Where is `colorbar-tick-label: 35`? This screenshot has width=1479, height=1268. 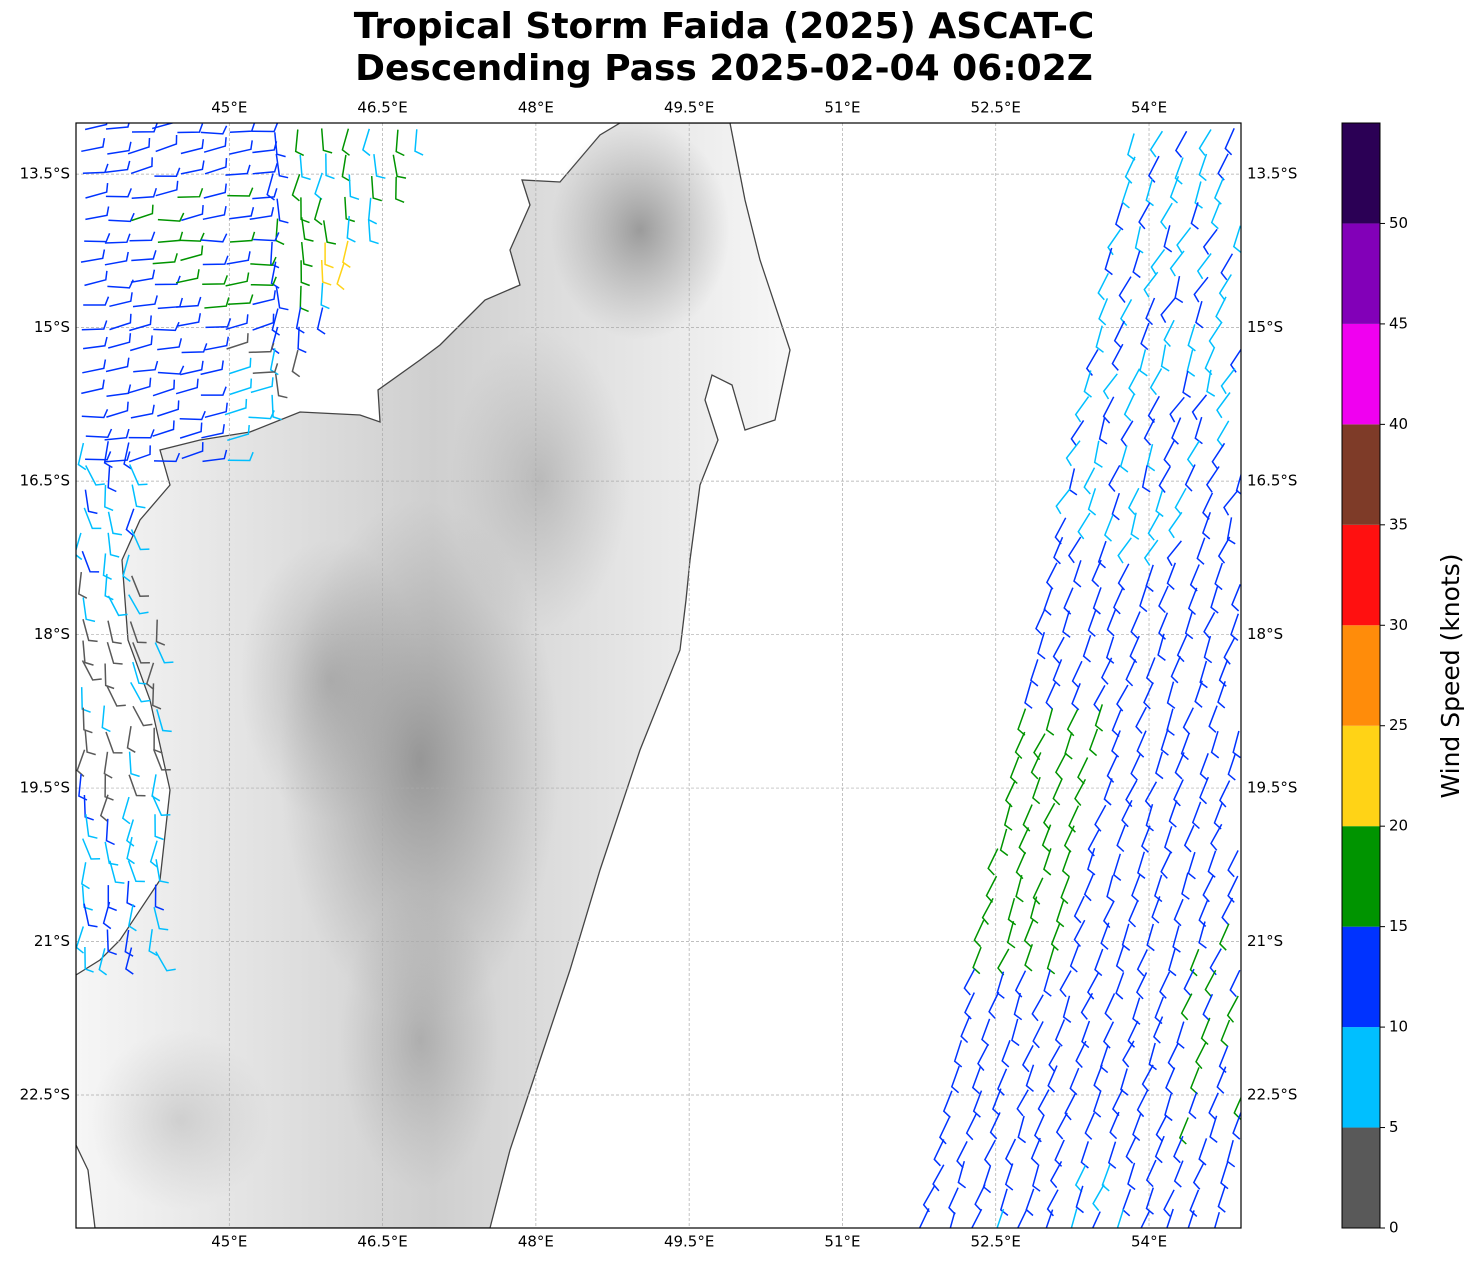 colorbar-tick-label: 35 is located at coordinates (1398, 524).